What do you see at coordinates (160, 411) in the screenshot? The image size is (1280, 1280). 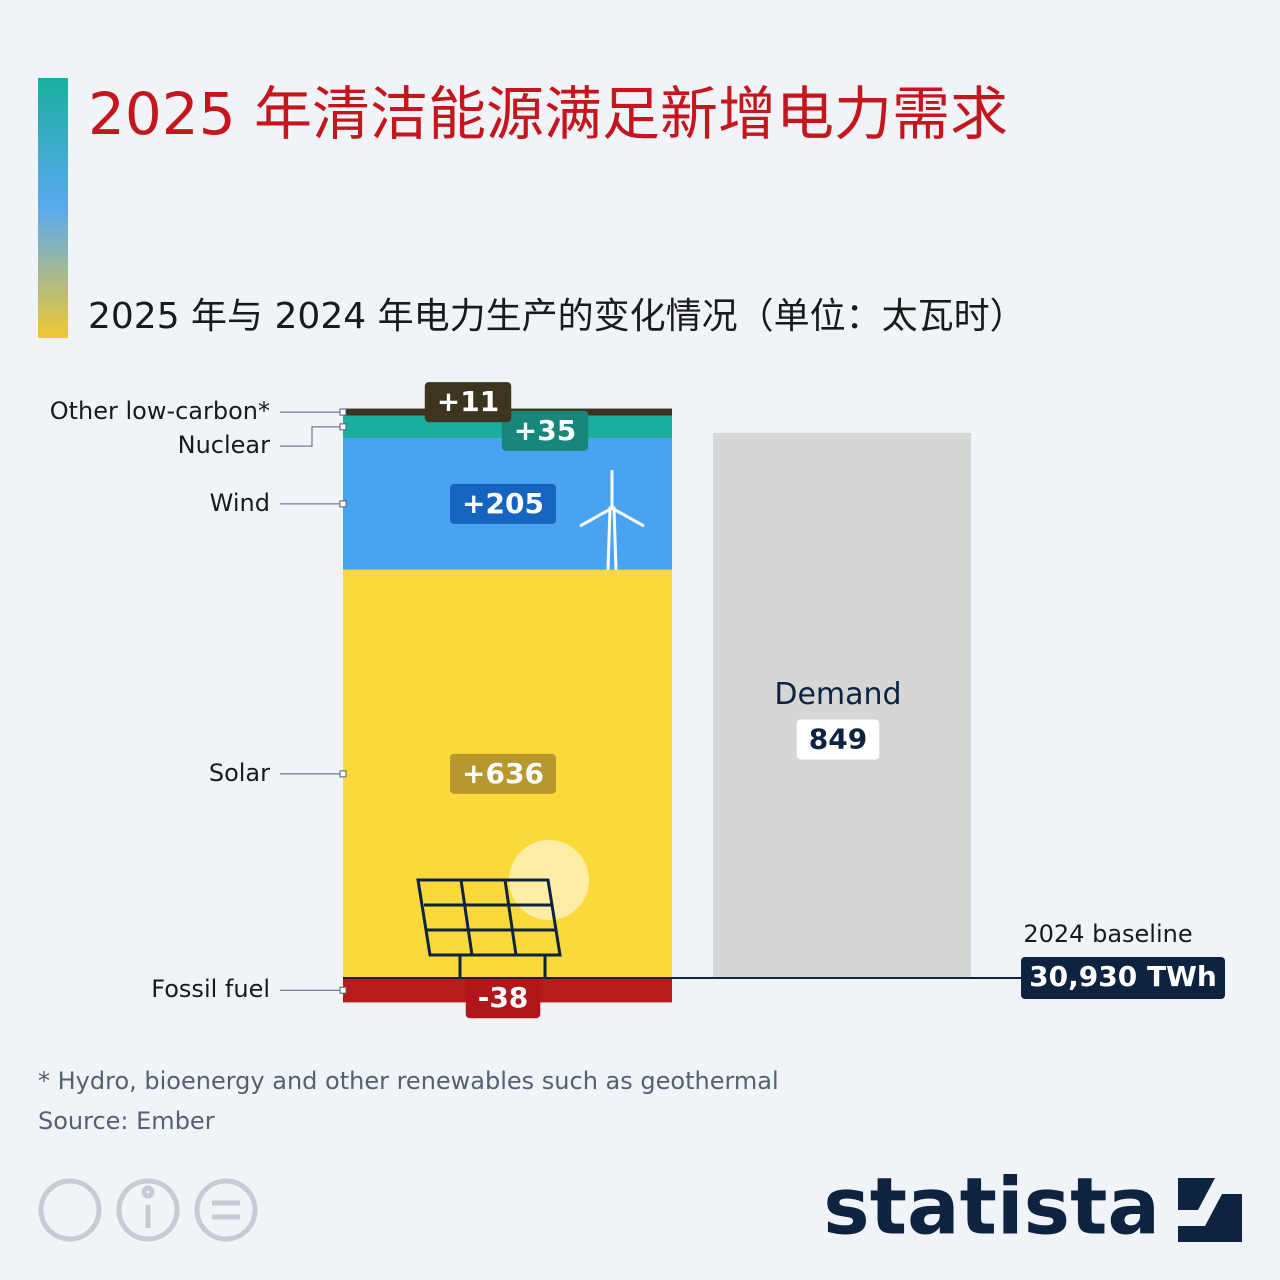 I see `series-label: Other low-carbon*` at bounding box center [160, 411].